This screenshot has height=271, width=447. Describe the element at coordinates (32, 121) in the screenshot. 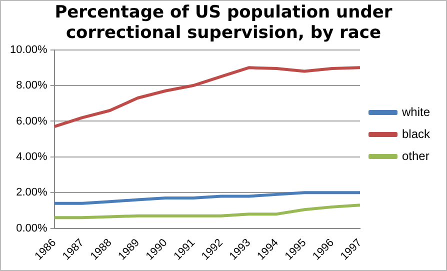

I see `y-tick-label: 6.00%` at that location.